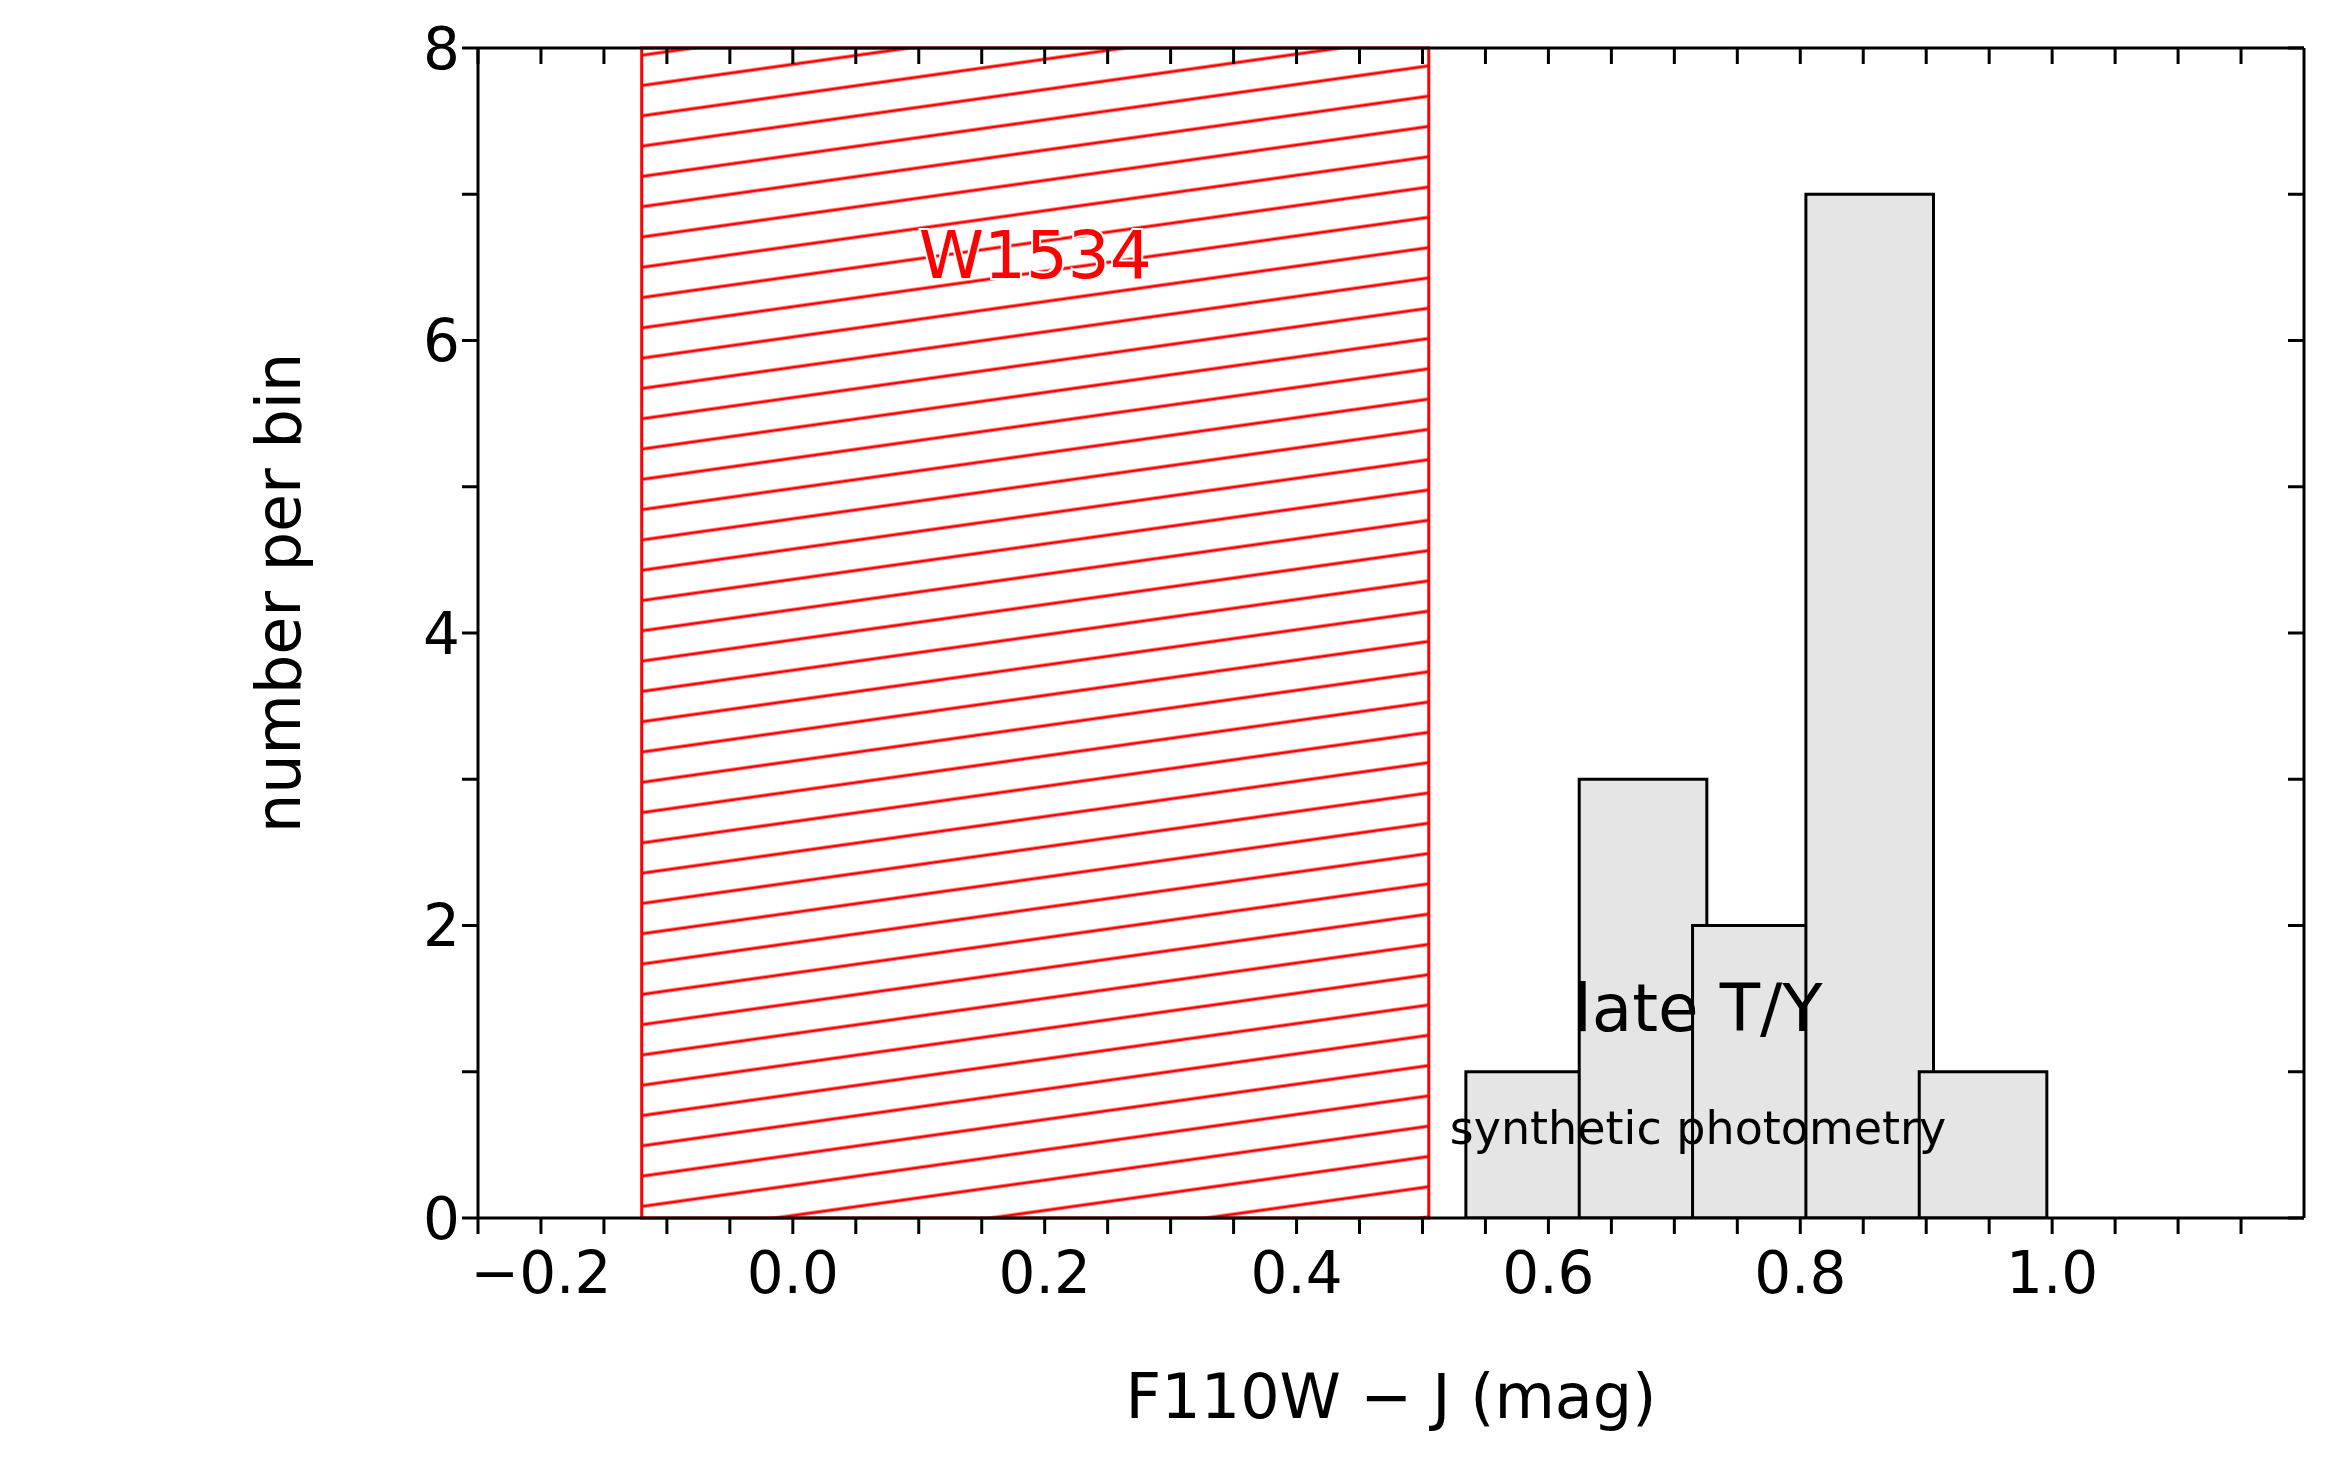 The width and height of the screenshot is (2330, 1460). What do you see at coordinates (541, 1273) in the screenshot?
I see `x-tick-label: −0.2` at bounding box center [541, 1273].